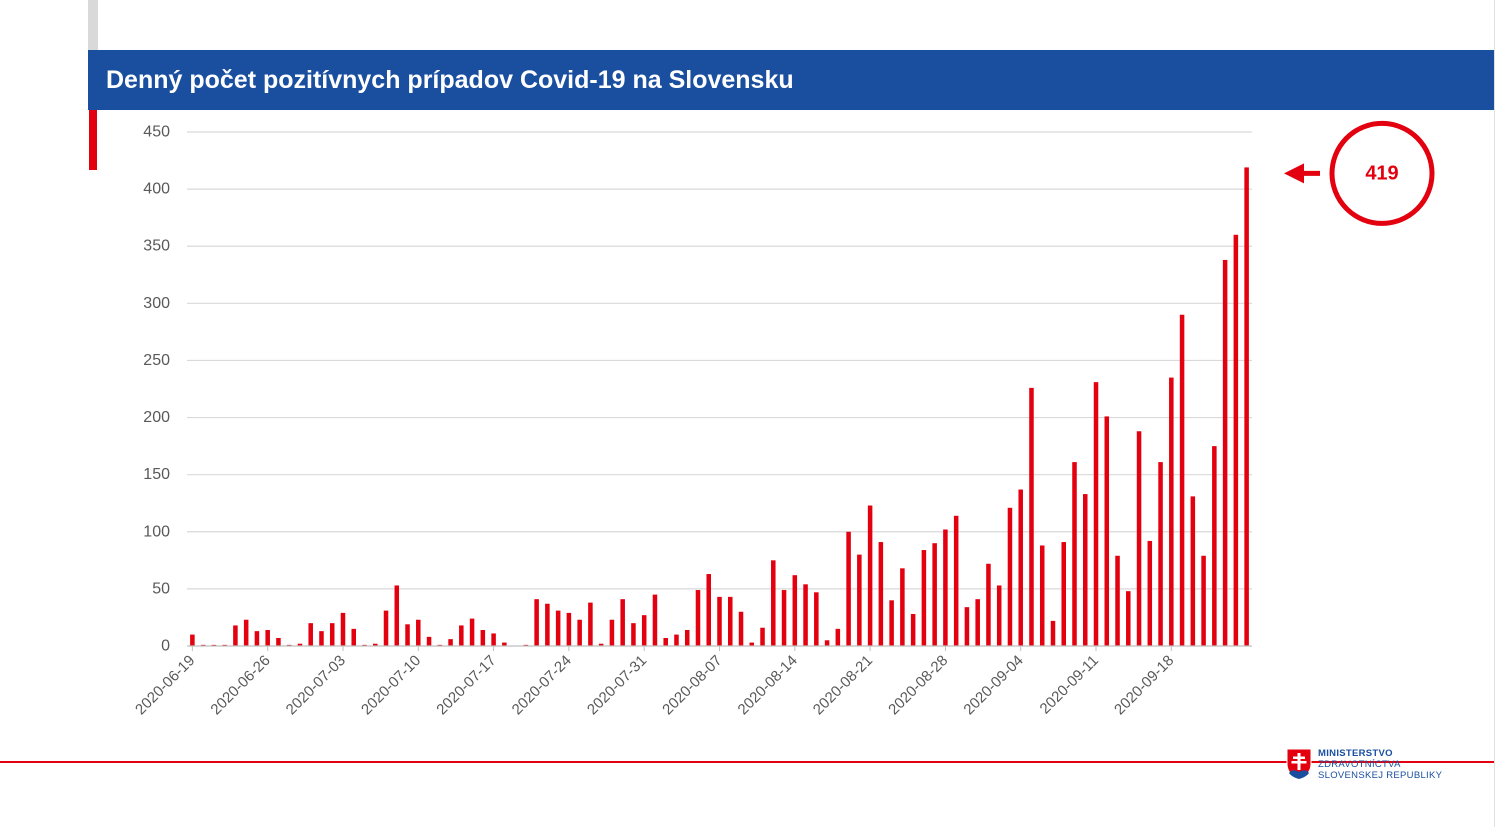  Describe the element at coordinates (1144, 685) in the screenshot. I see `x-tick-label: 2020-09-18` at that location.